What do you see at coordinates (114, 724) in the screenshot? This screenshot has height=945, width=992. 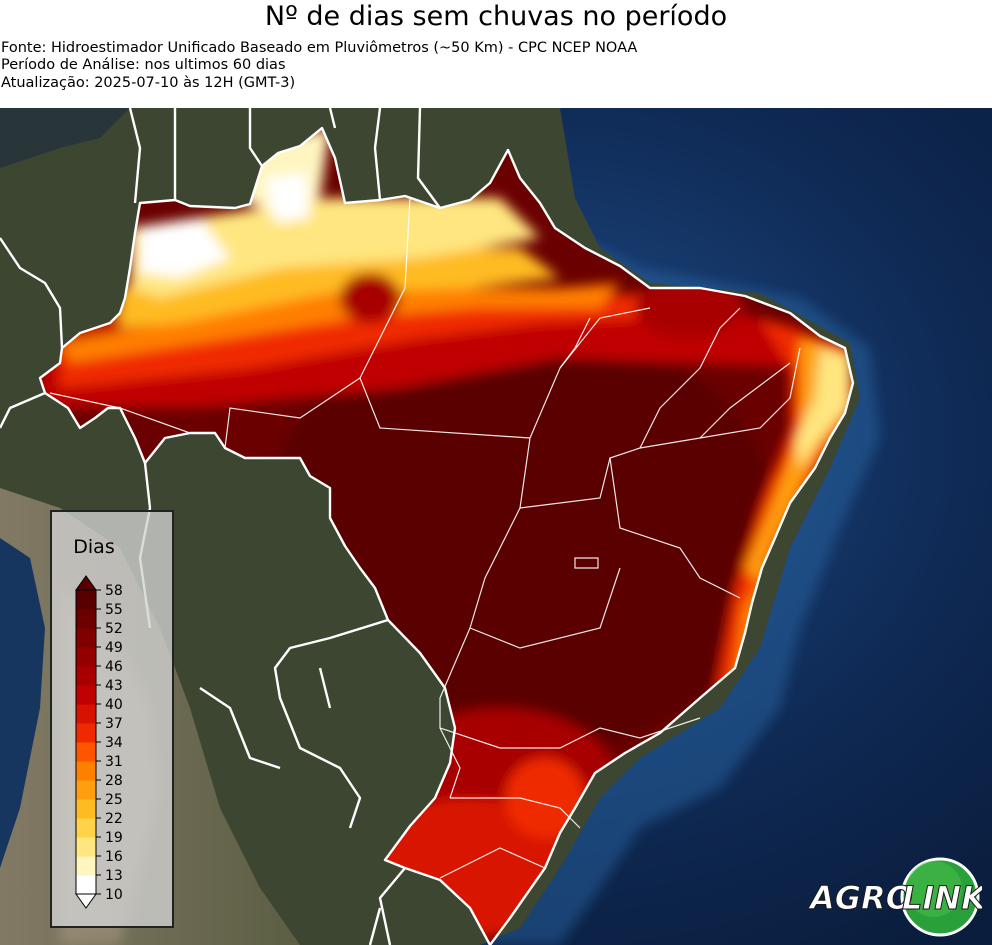 I see `colorbar-tick-label: 37` at bounding box center [114, 724].